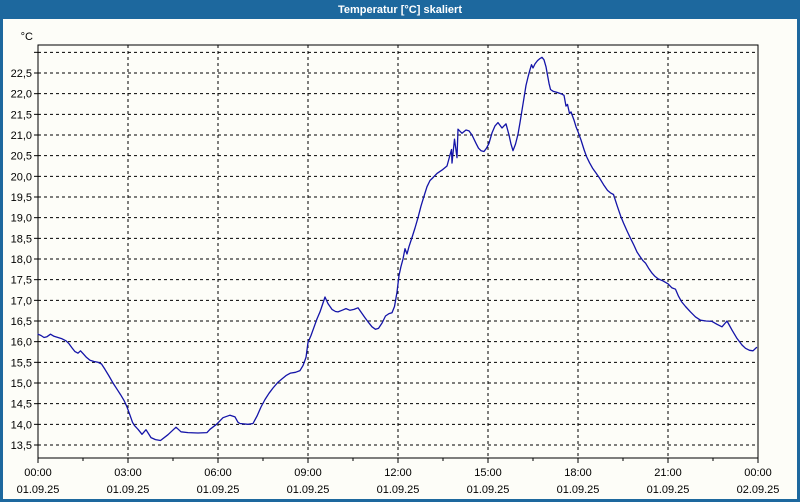  Describe the element at coordinates (488, 473) in the screenshot. I see `x-tick-time-label: 15:00` at that location.